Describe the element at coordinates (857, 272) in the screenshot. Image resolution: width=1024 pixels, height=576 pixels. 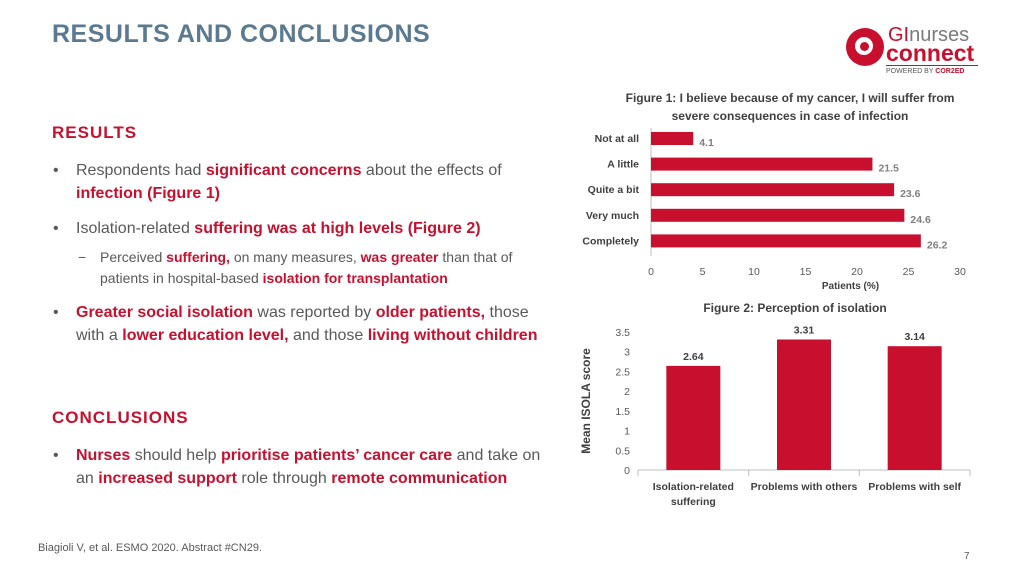
I see `chart1-x-tick-label: 20` at that location.